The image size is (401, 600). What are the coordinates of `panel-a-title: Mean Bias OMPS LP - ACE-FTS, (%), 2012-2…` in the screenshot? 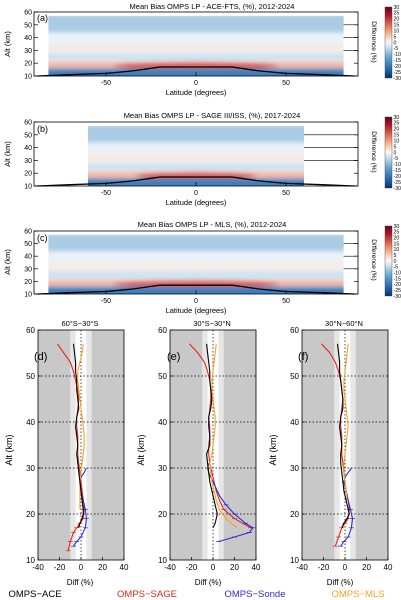 It's located at (212, 6).